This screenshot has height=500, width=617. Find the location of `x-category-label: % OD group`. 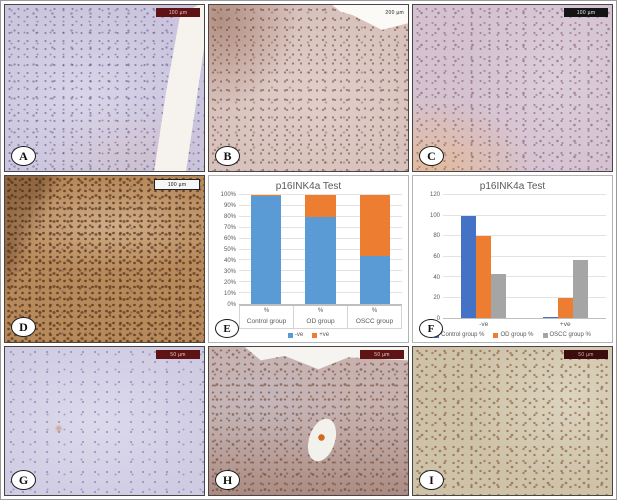

x-category-label: % OD group is located at coordinates (320, 317).